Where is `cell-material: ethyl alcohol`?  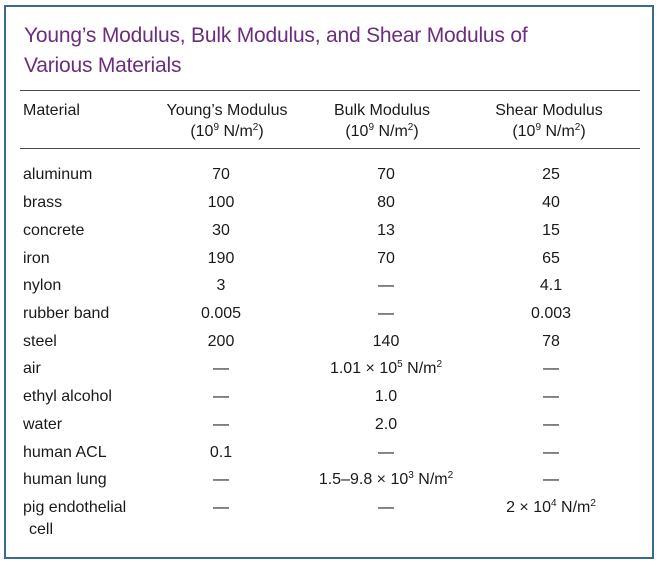
cell-material: ethyl alcohol is located at coordinates (67, 396).